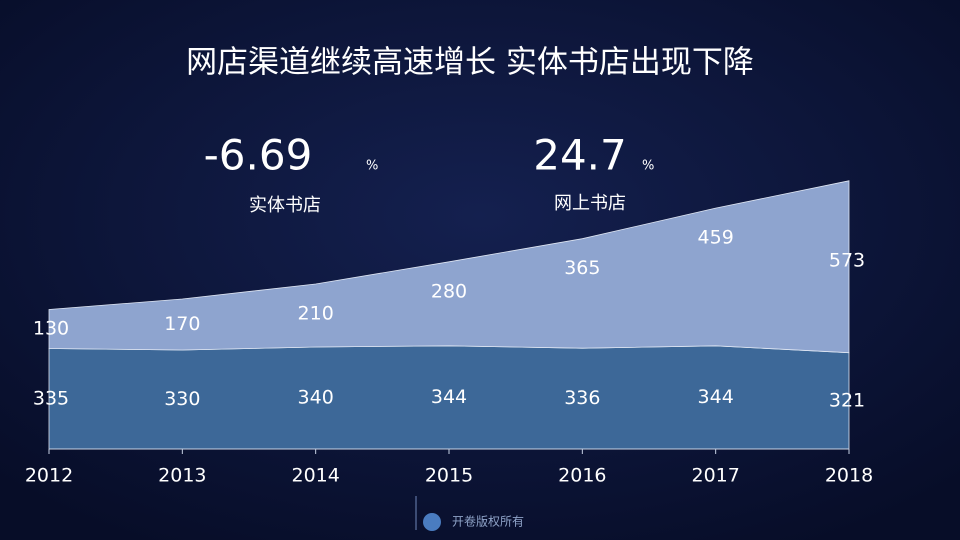  Describe the element at coordinates (716, 238) in the screenshot. I see `data-label: 459` at that location.